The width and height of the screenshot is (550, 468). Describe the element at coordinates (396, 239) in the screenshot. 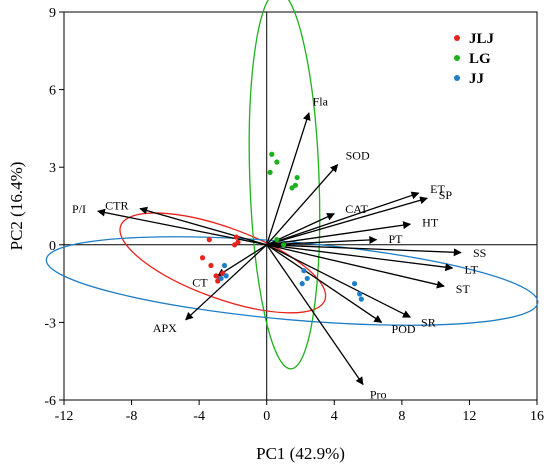

I see `loading-label: PT` at that location.